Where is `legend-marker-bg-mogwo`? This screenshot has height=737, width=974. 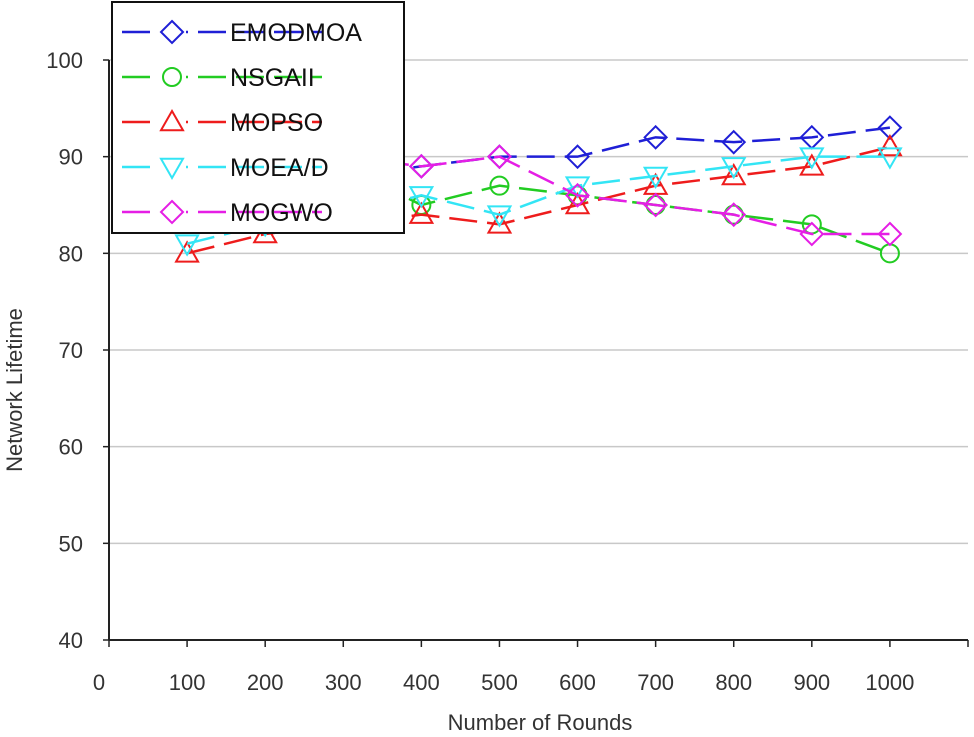 legend-marker-bg-mogwo is located at coordinates (172, 212).